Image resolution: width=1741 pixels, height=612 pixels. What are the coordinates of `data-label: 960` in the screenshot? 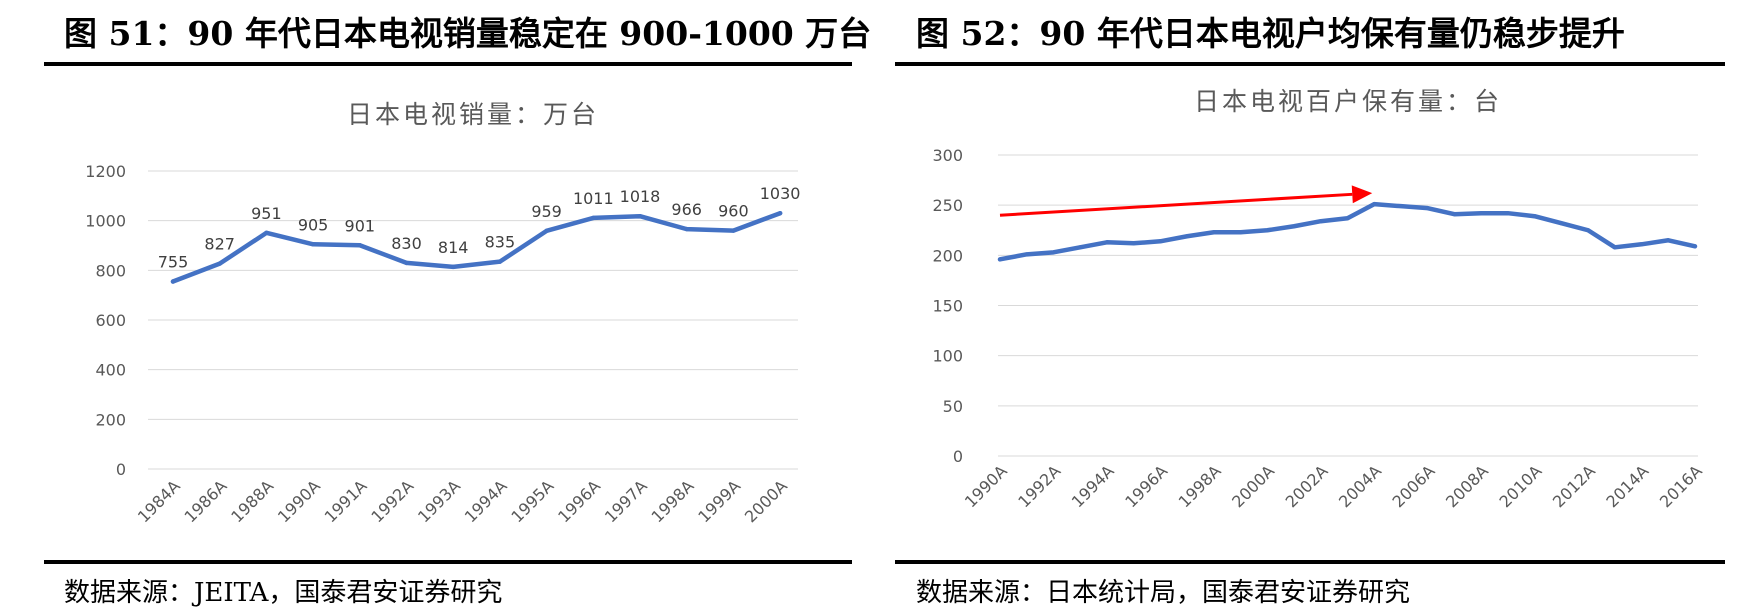 It's located at (733, 211).